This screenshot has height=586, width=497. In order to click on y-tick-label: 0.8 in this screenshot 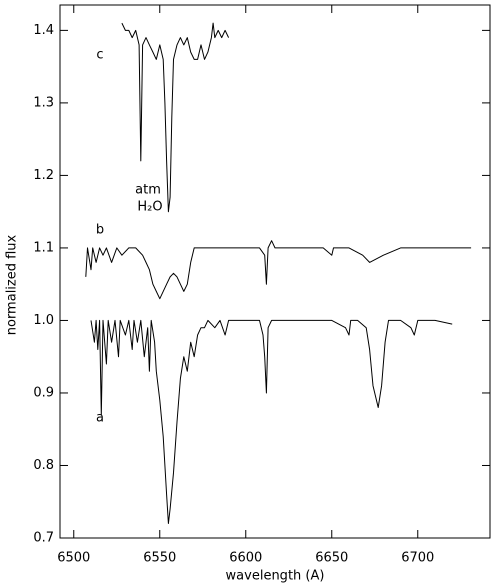, I will do `click(43, 465)`.